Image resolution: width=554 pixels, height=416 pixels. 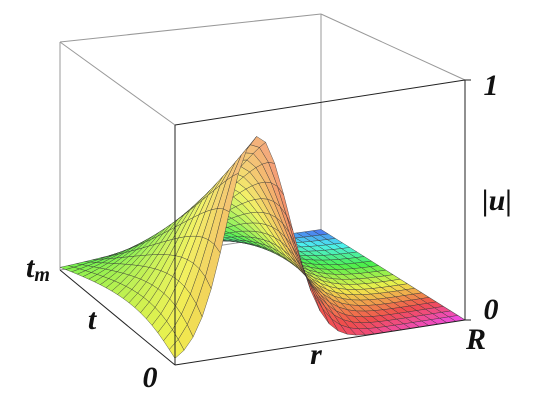 What do you see at coordinates (42, 275) in the screenshot?
I see `t-end-sub: m` at bounding box center [42, 275].